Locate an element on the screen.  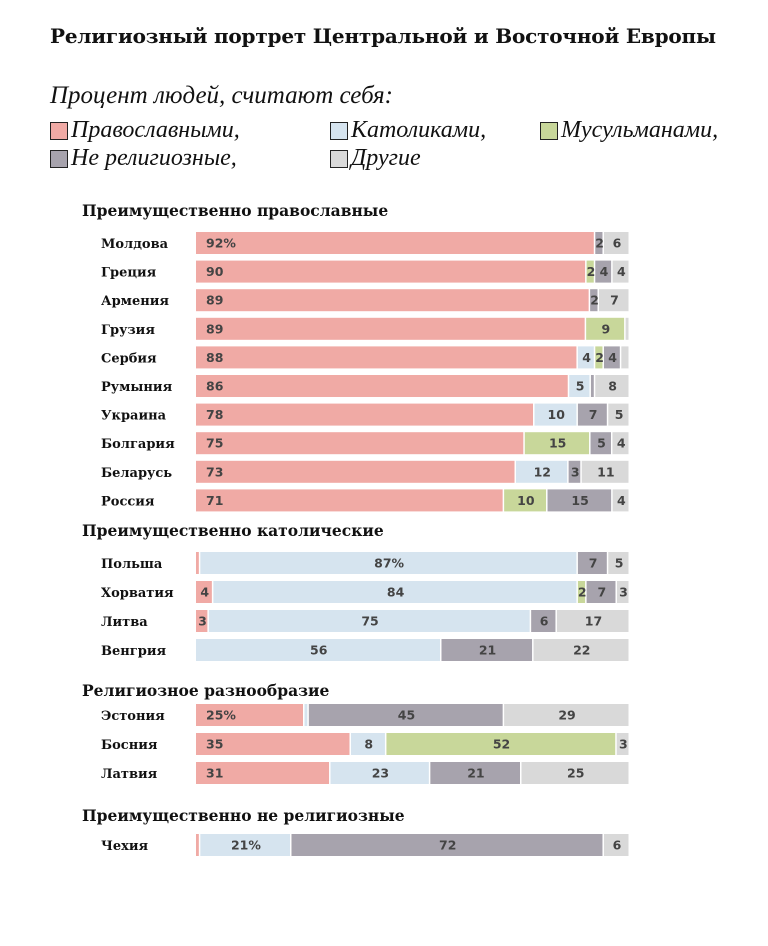
group-title-3: Религиозное разнообразие is located at coordinates (206, 690).